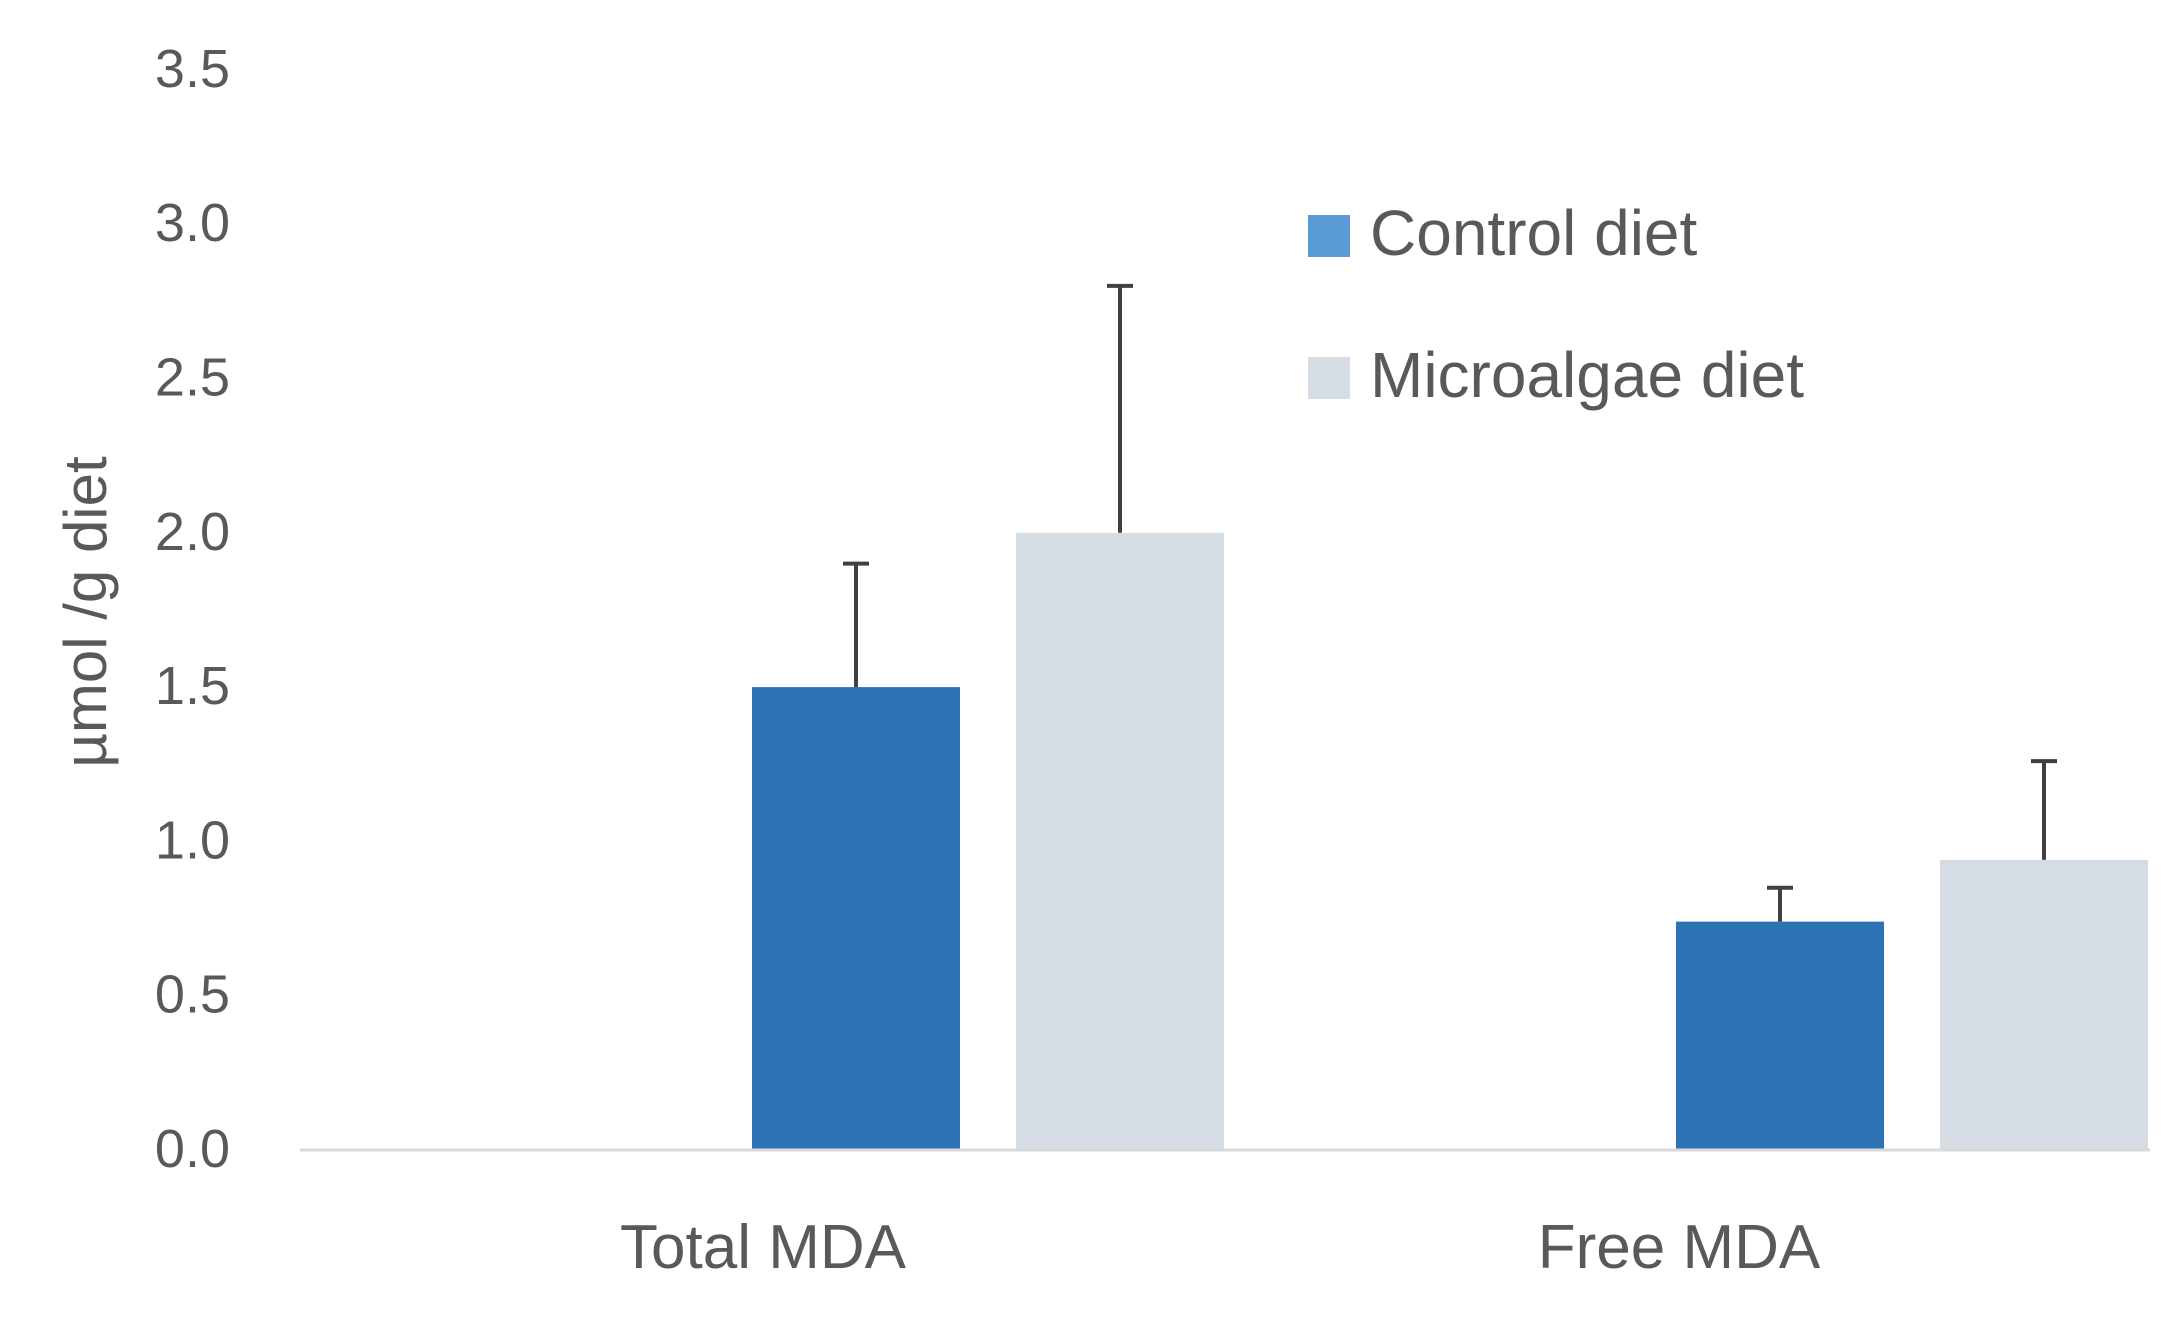  Describe the element at coordinates (85, 612) in the screenshot. I see `y-axis-label: µmol /g diet` at that location.